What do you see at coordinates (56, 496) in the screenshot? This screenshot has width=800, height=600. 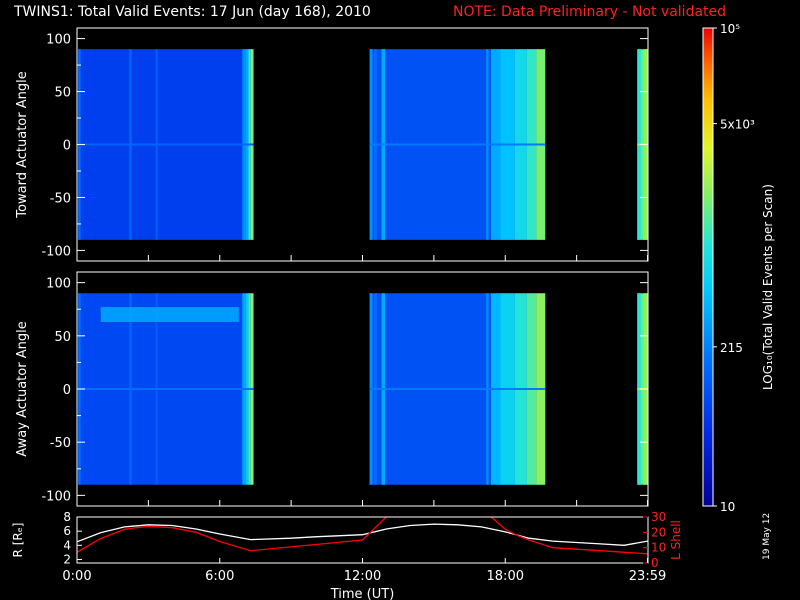 I see `away-ytick-label-4: -100` at bounding box center [56, 496].